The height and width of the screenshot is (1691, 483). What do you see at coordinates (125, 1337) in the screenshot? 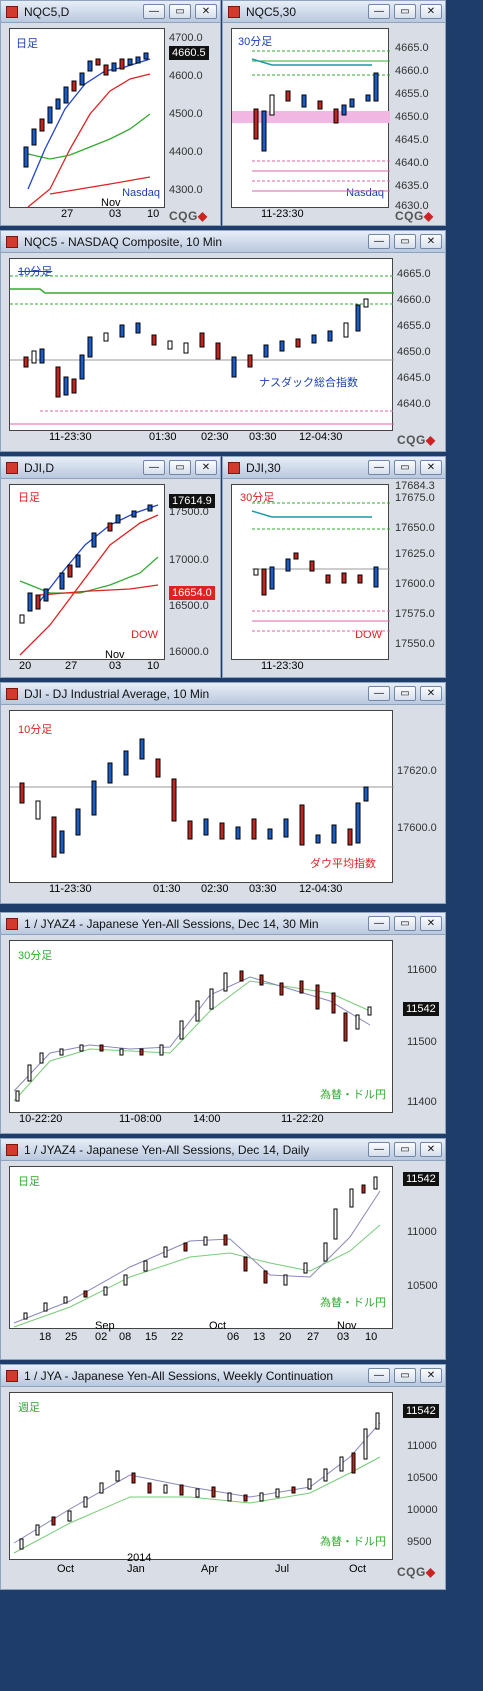
I see `x-tick: 08` at bounding box center [125, 1337].